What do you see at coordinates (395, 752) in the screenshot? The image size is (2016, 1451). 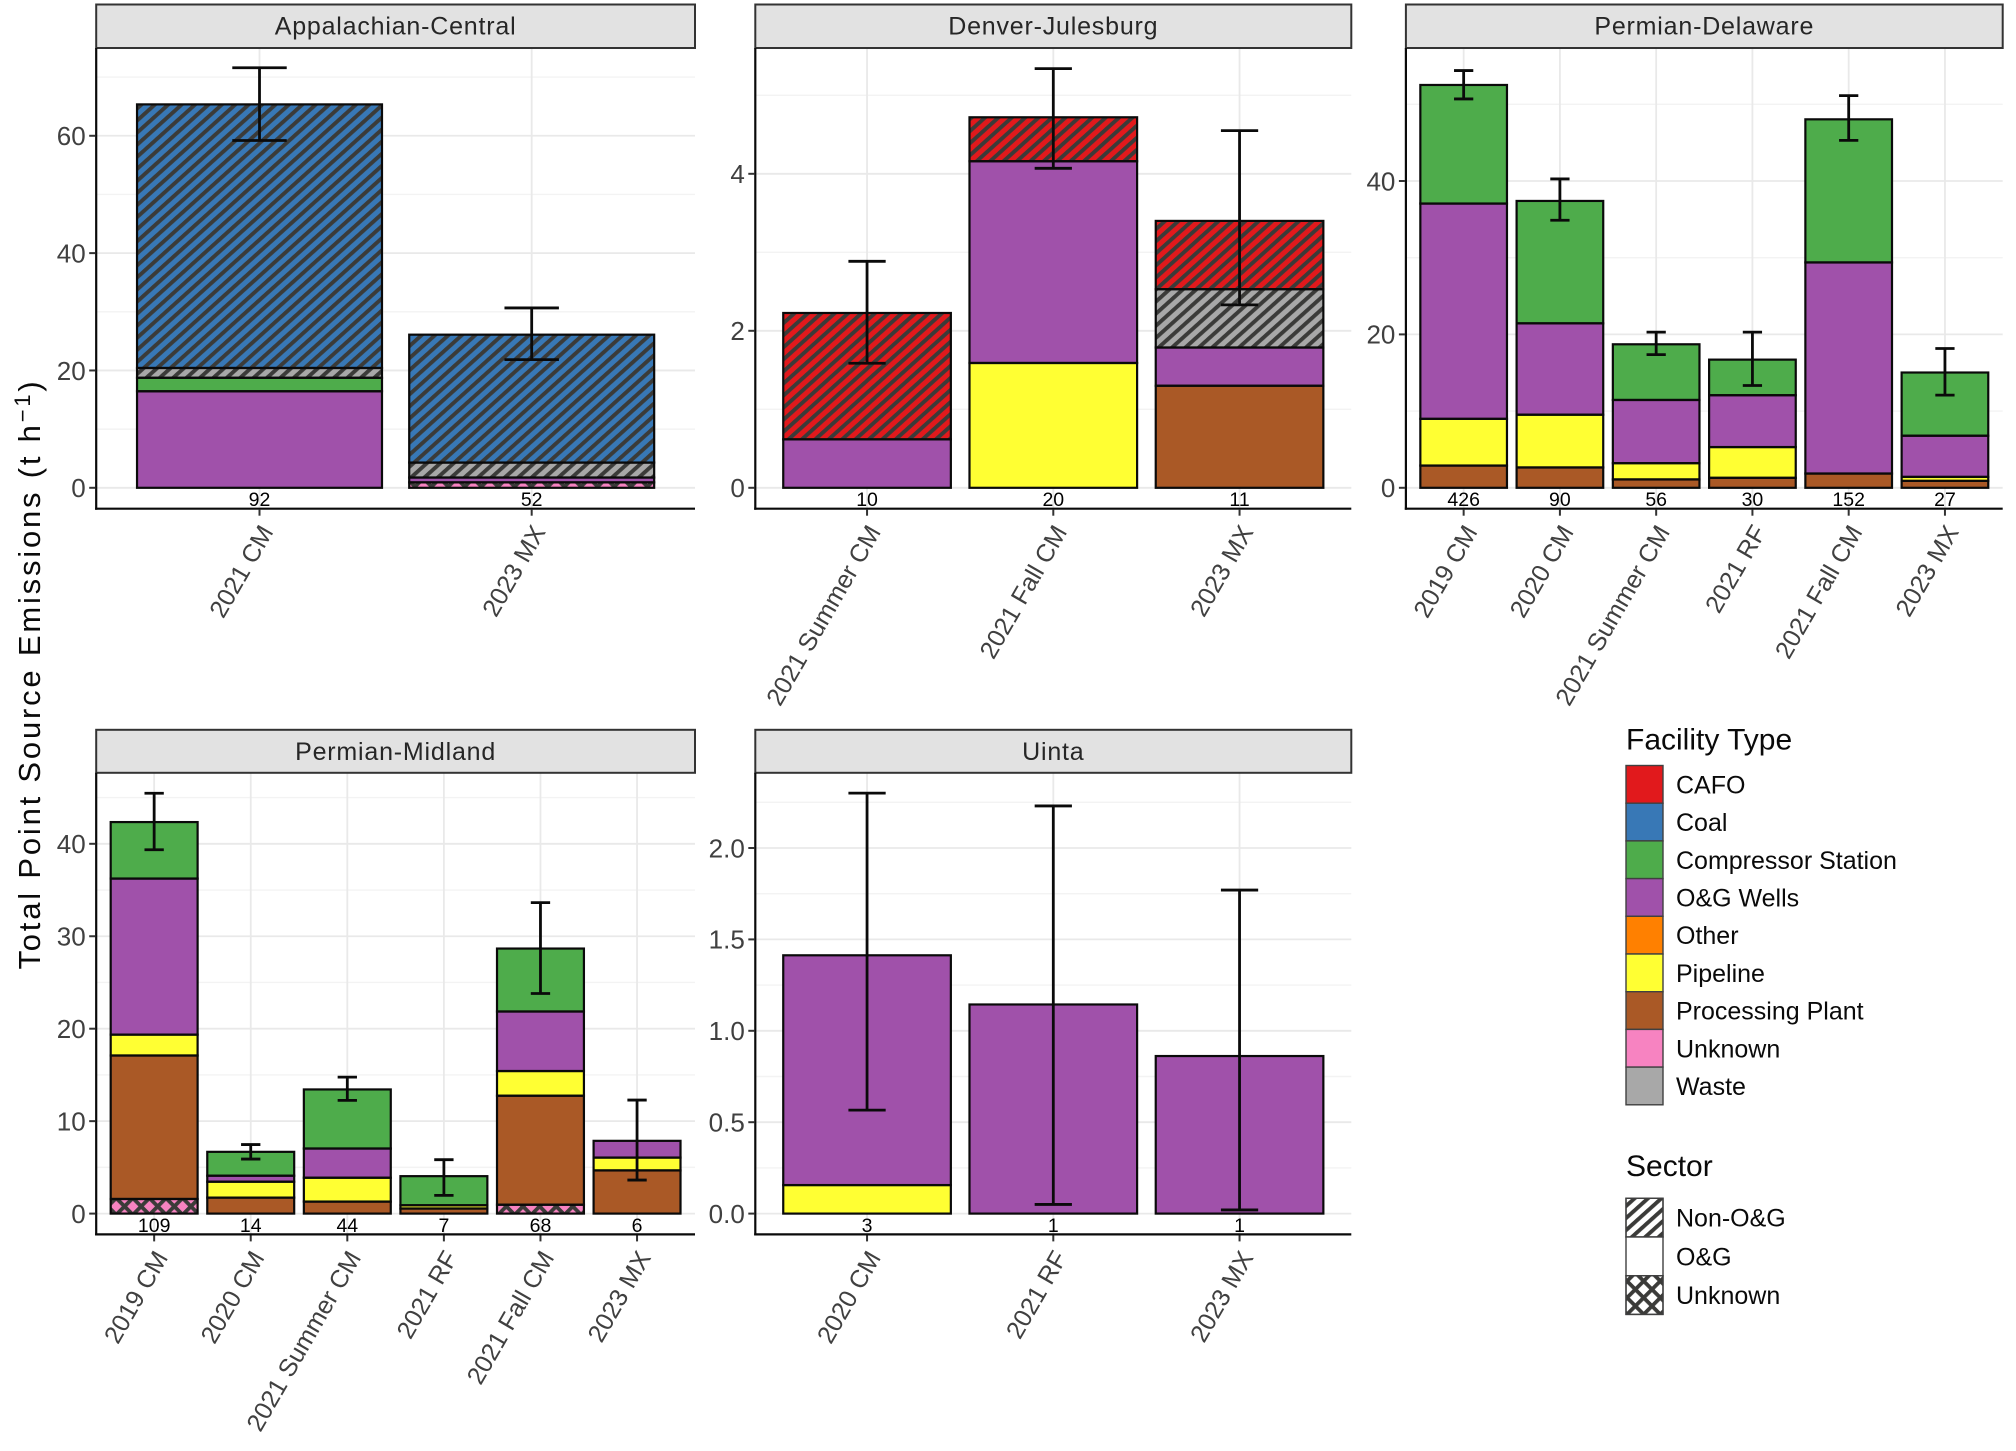 I see `svg-text: Permian-Midland` at bounding box center [395, 752].